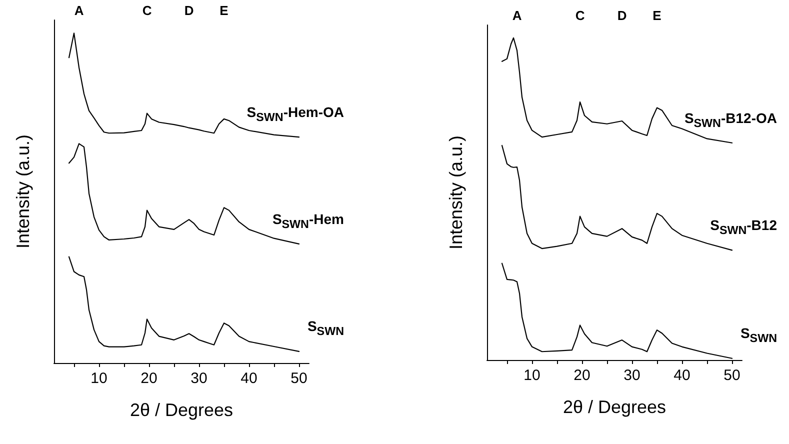 The width and height of the screenshot is (789, 444). Describe the element at coordinates (295, 115) in the screenshot. I see `series-label: S$_{SWN}$-Hem-OA` at that location.